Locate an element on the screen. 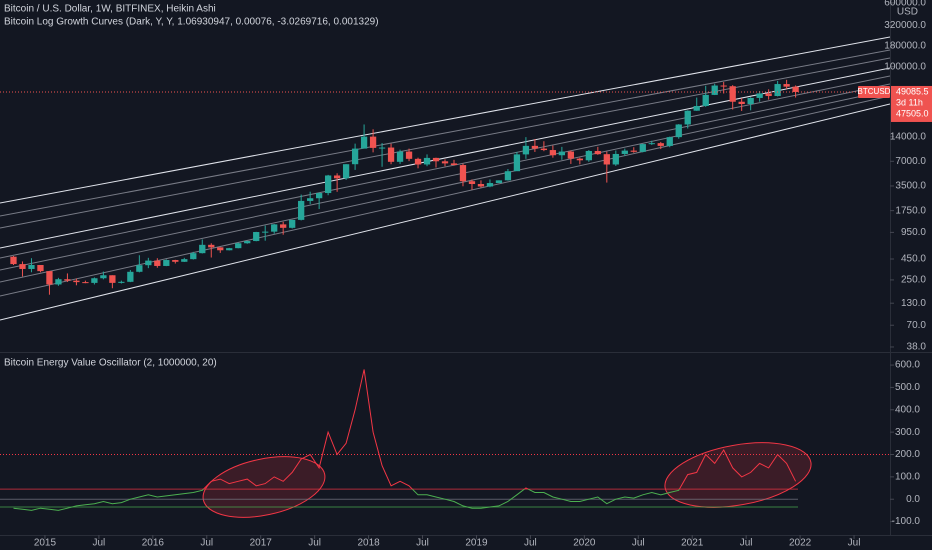 This screenshot has width=932, height=550. x-tick-label: 2015 is located at coordinates (45, 543).